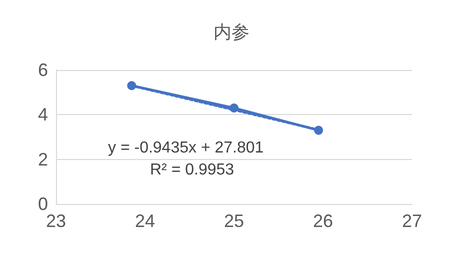 This screenshot has width=463, height=275. I want to click on annotation: R² = 0.9953, so click(192, 170).